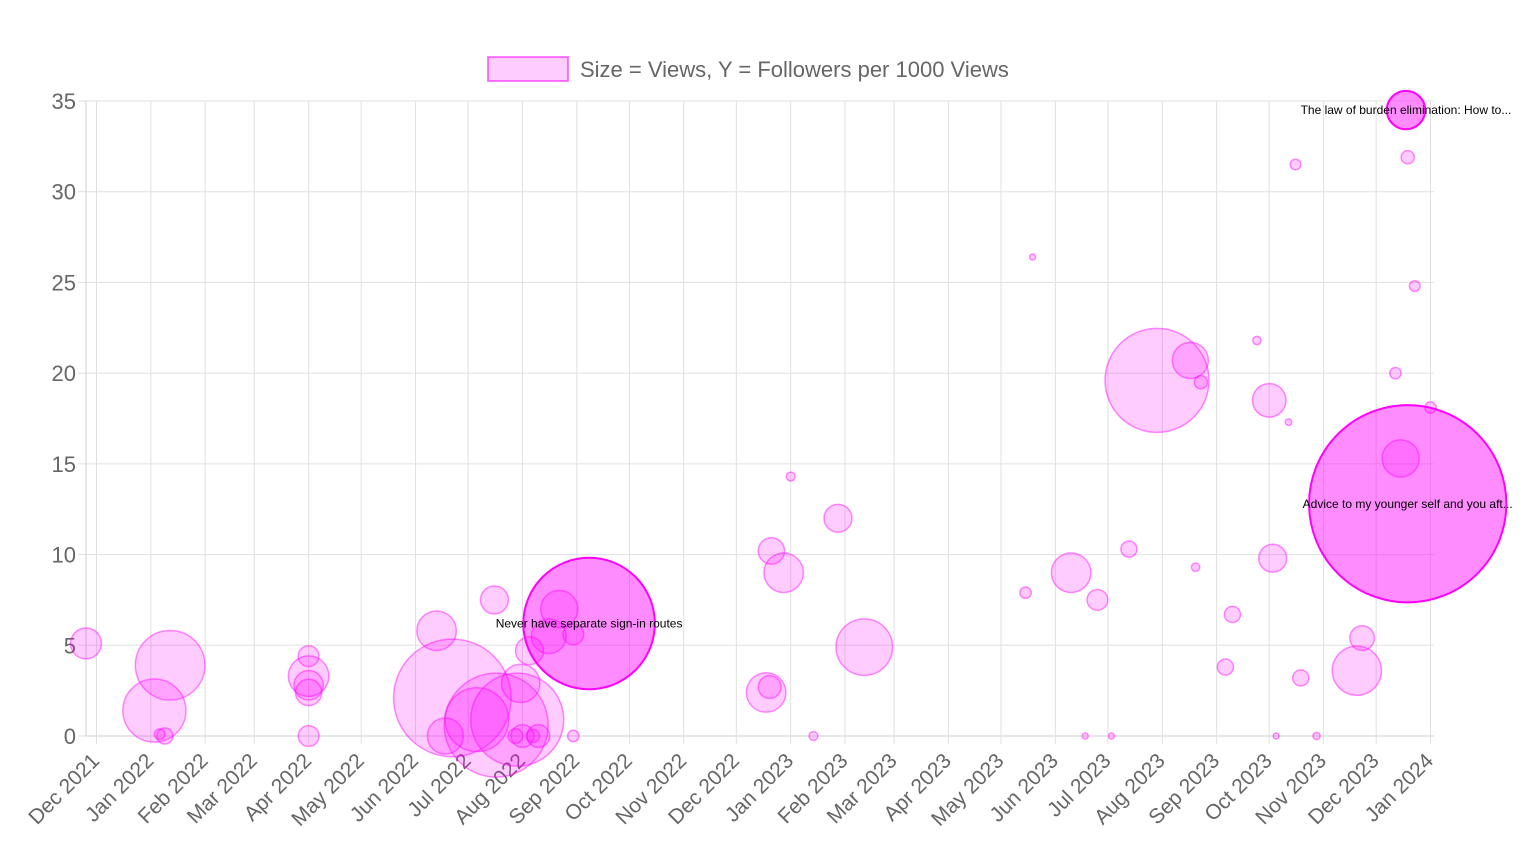 The height and width of the screenshot is (864, 1536). What do you see at coordinates (64, 101) in the screenshot?
I see `y-tick-label: 35` at bounding box center [64, 101].